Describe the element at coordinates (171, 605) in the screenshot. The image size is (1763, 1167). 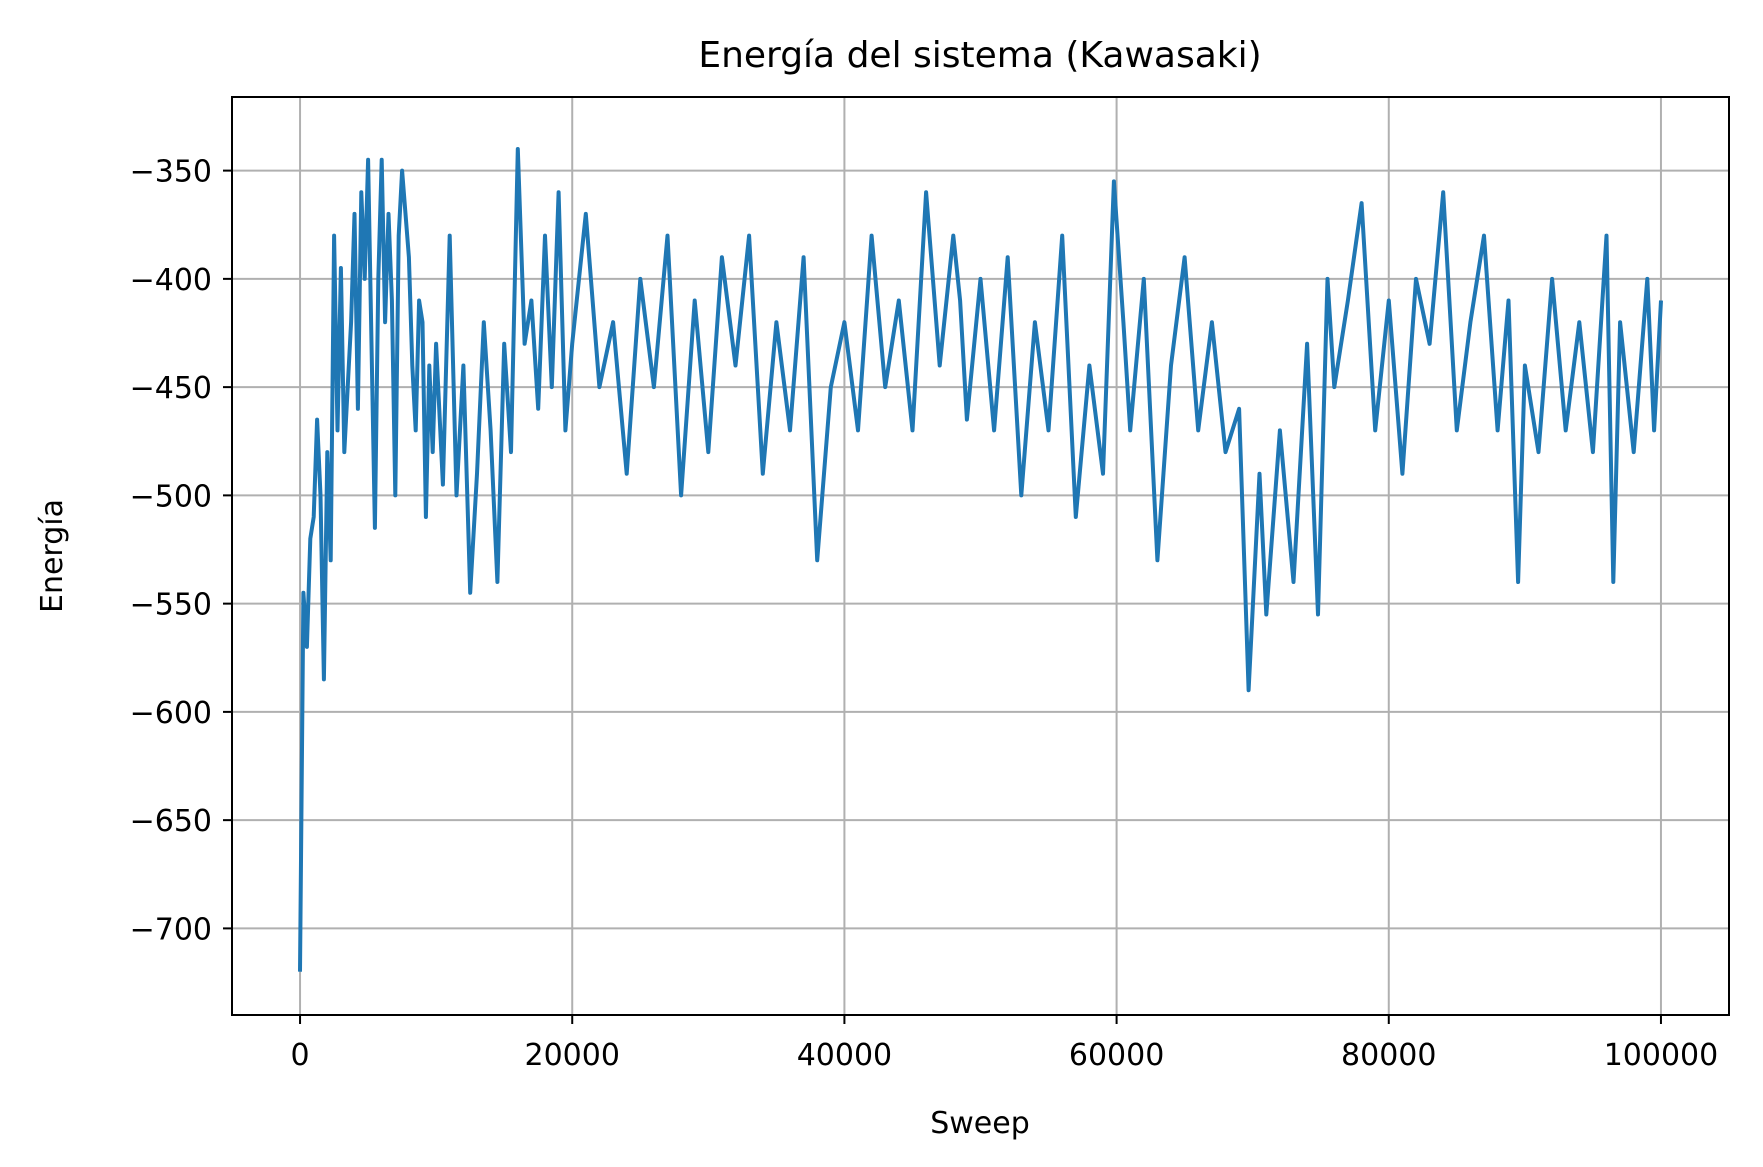
I see `y-tick-label: −550` at that location.